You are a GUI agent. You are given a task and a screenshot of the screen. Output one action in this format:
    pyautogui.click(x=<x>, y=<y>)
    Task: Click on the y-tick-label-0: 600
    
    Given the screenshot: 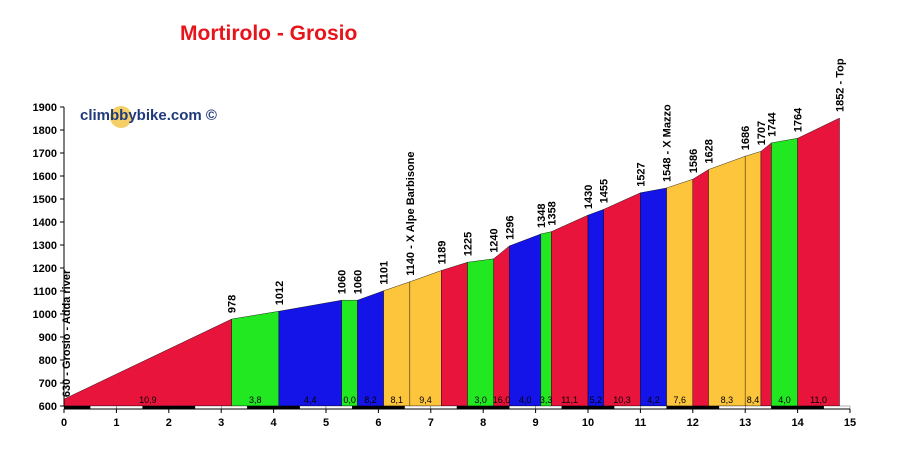 What is the action you would take?
    pyautogui.click(x=48, y=407)
    